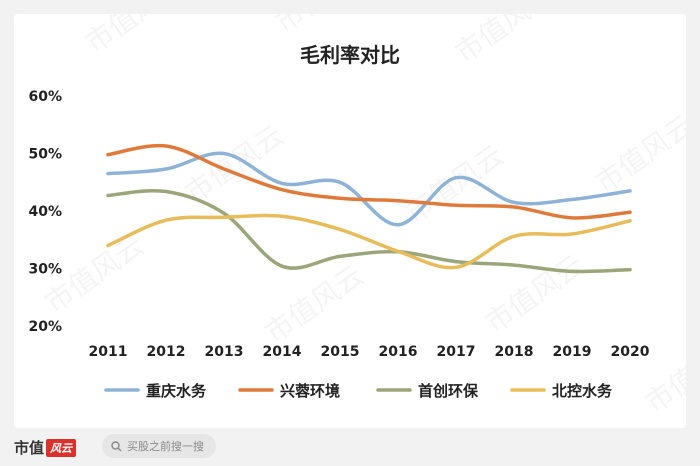 This screenshot has height=466, width=700. Describe the element at coordinates (456, 352) in the screenshot. I see `x-tick-label: 2017` at that location.